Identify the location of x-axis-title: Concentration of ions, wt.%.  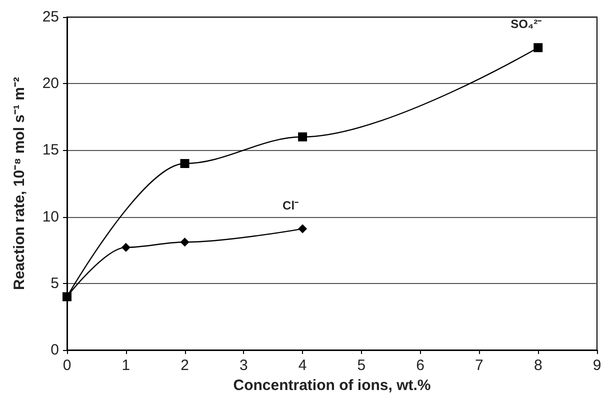
(332, 385).